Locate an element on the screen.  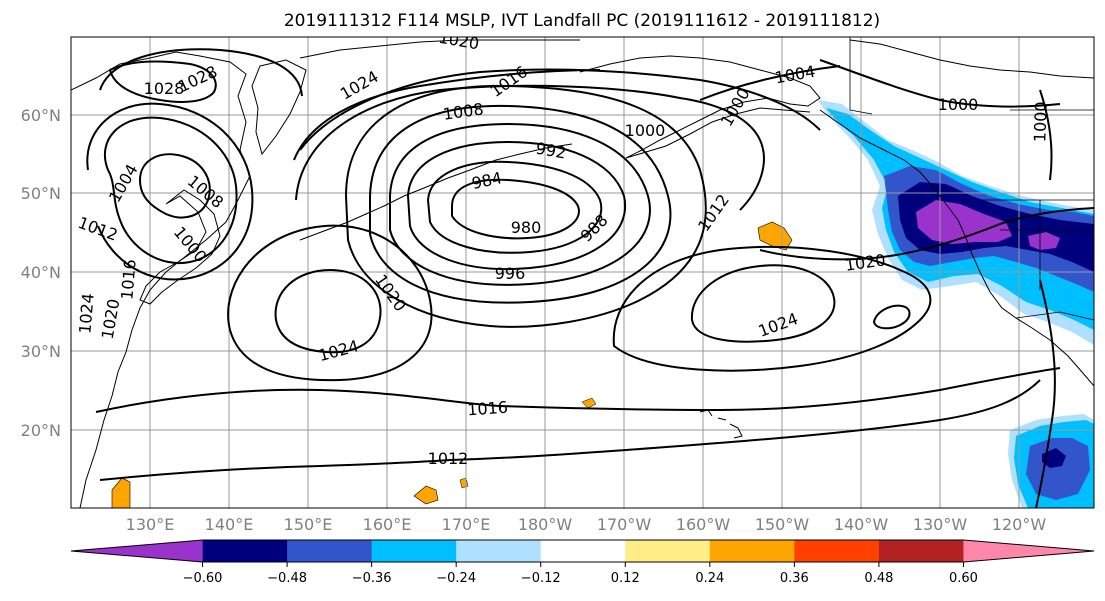
isobar-1024-east is located at coordinates (763, 303).